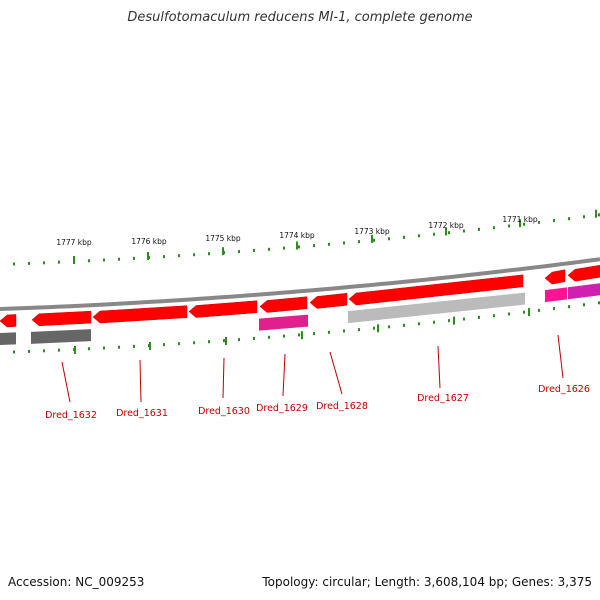 This screenshot has width=600, height=600. What do you see at coordinates (223, 238) in the screenshot?
I see `kbp-label: 1775 kbp` at bounding box center [223, 238].